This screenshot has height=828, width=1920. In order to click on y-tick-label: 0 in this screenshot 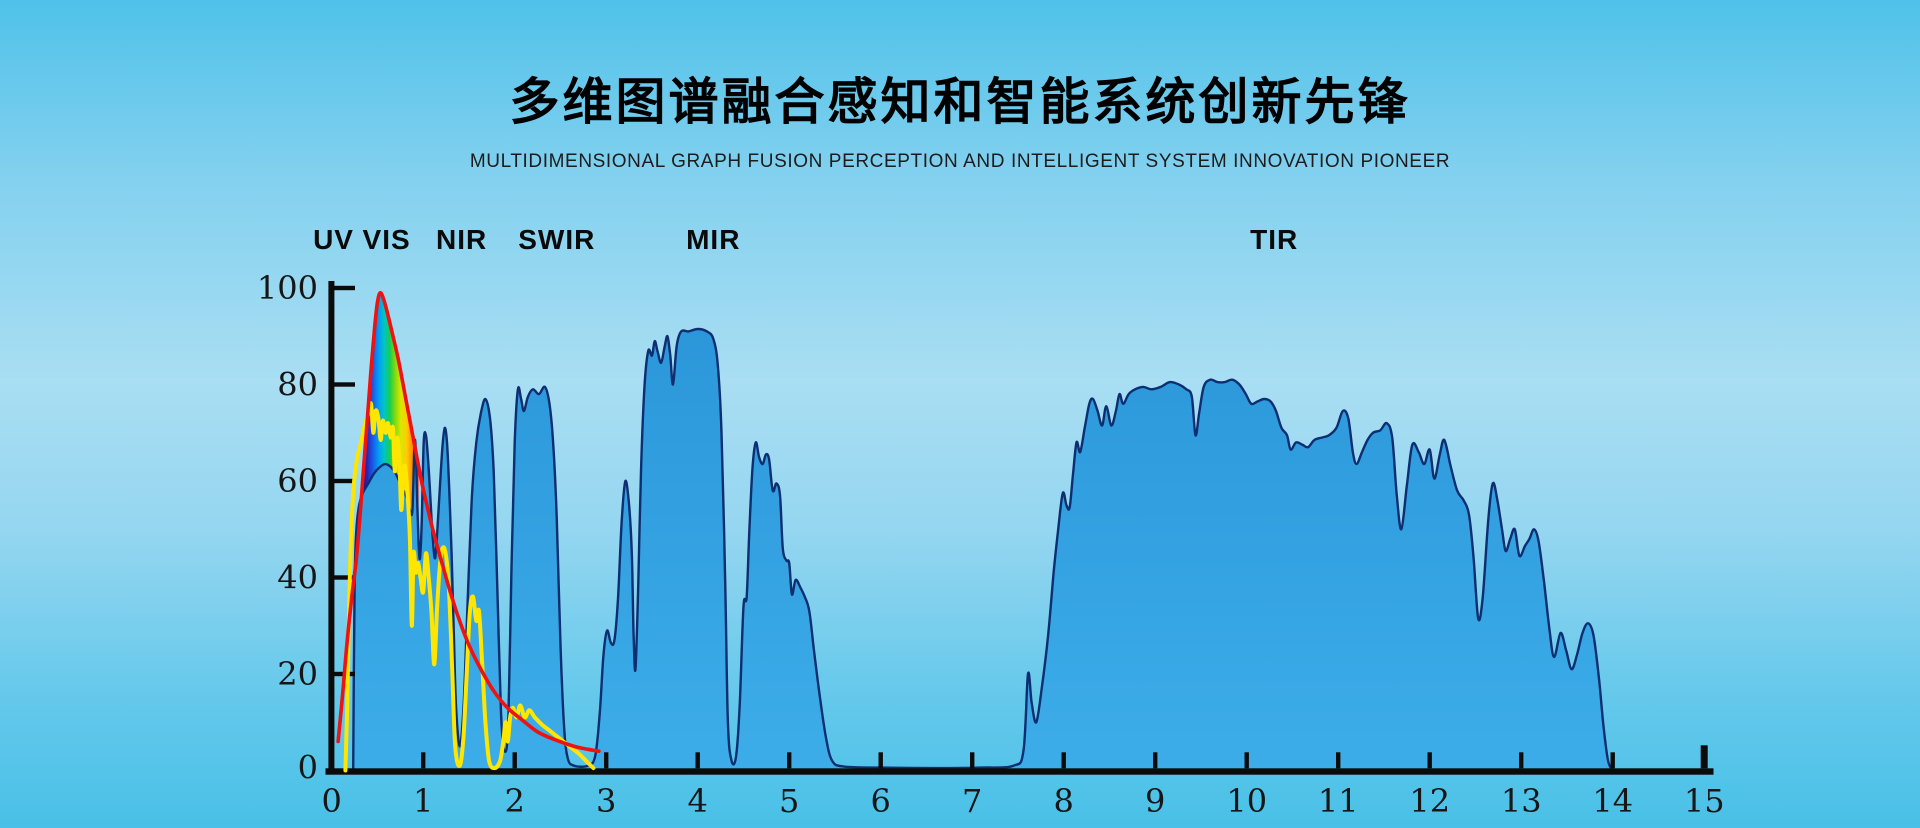, I will do `click(308, 768)`.